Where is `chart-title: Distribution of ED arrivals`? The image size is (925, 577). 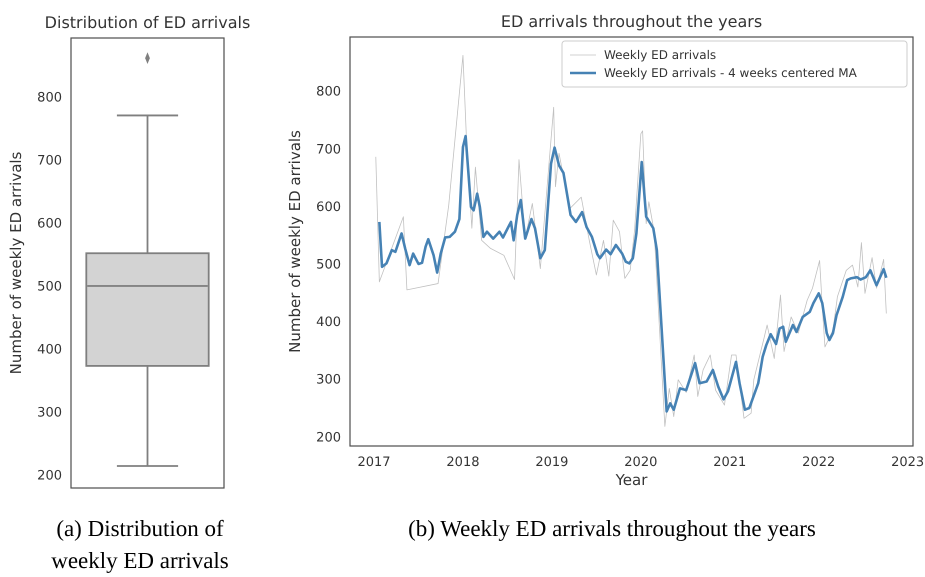
chart-title: Distribution of ED arrivals is located at coordinates (147, 22).